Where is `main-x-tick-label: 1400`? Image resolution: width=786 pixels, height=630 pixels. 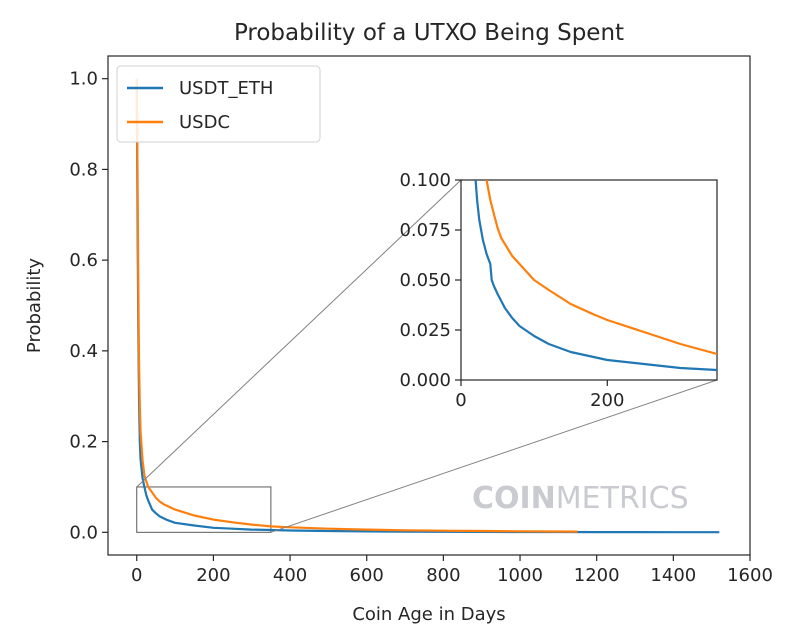 main-x-tick-label: 1400 is located at coordinates (673, 575).